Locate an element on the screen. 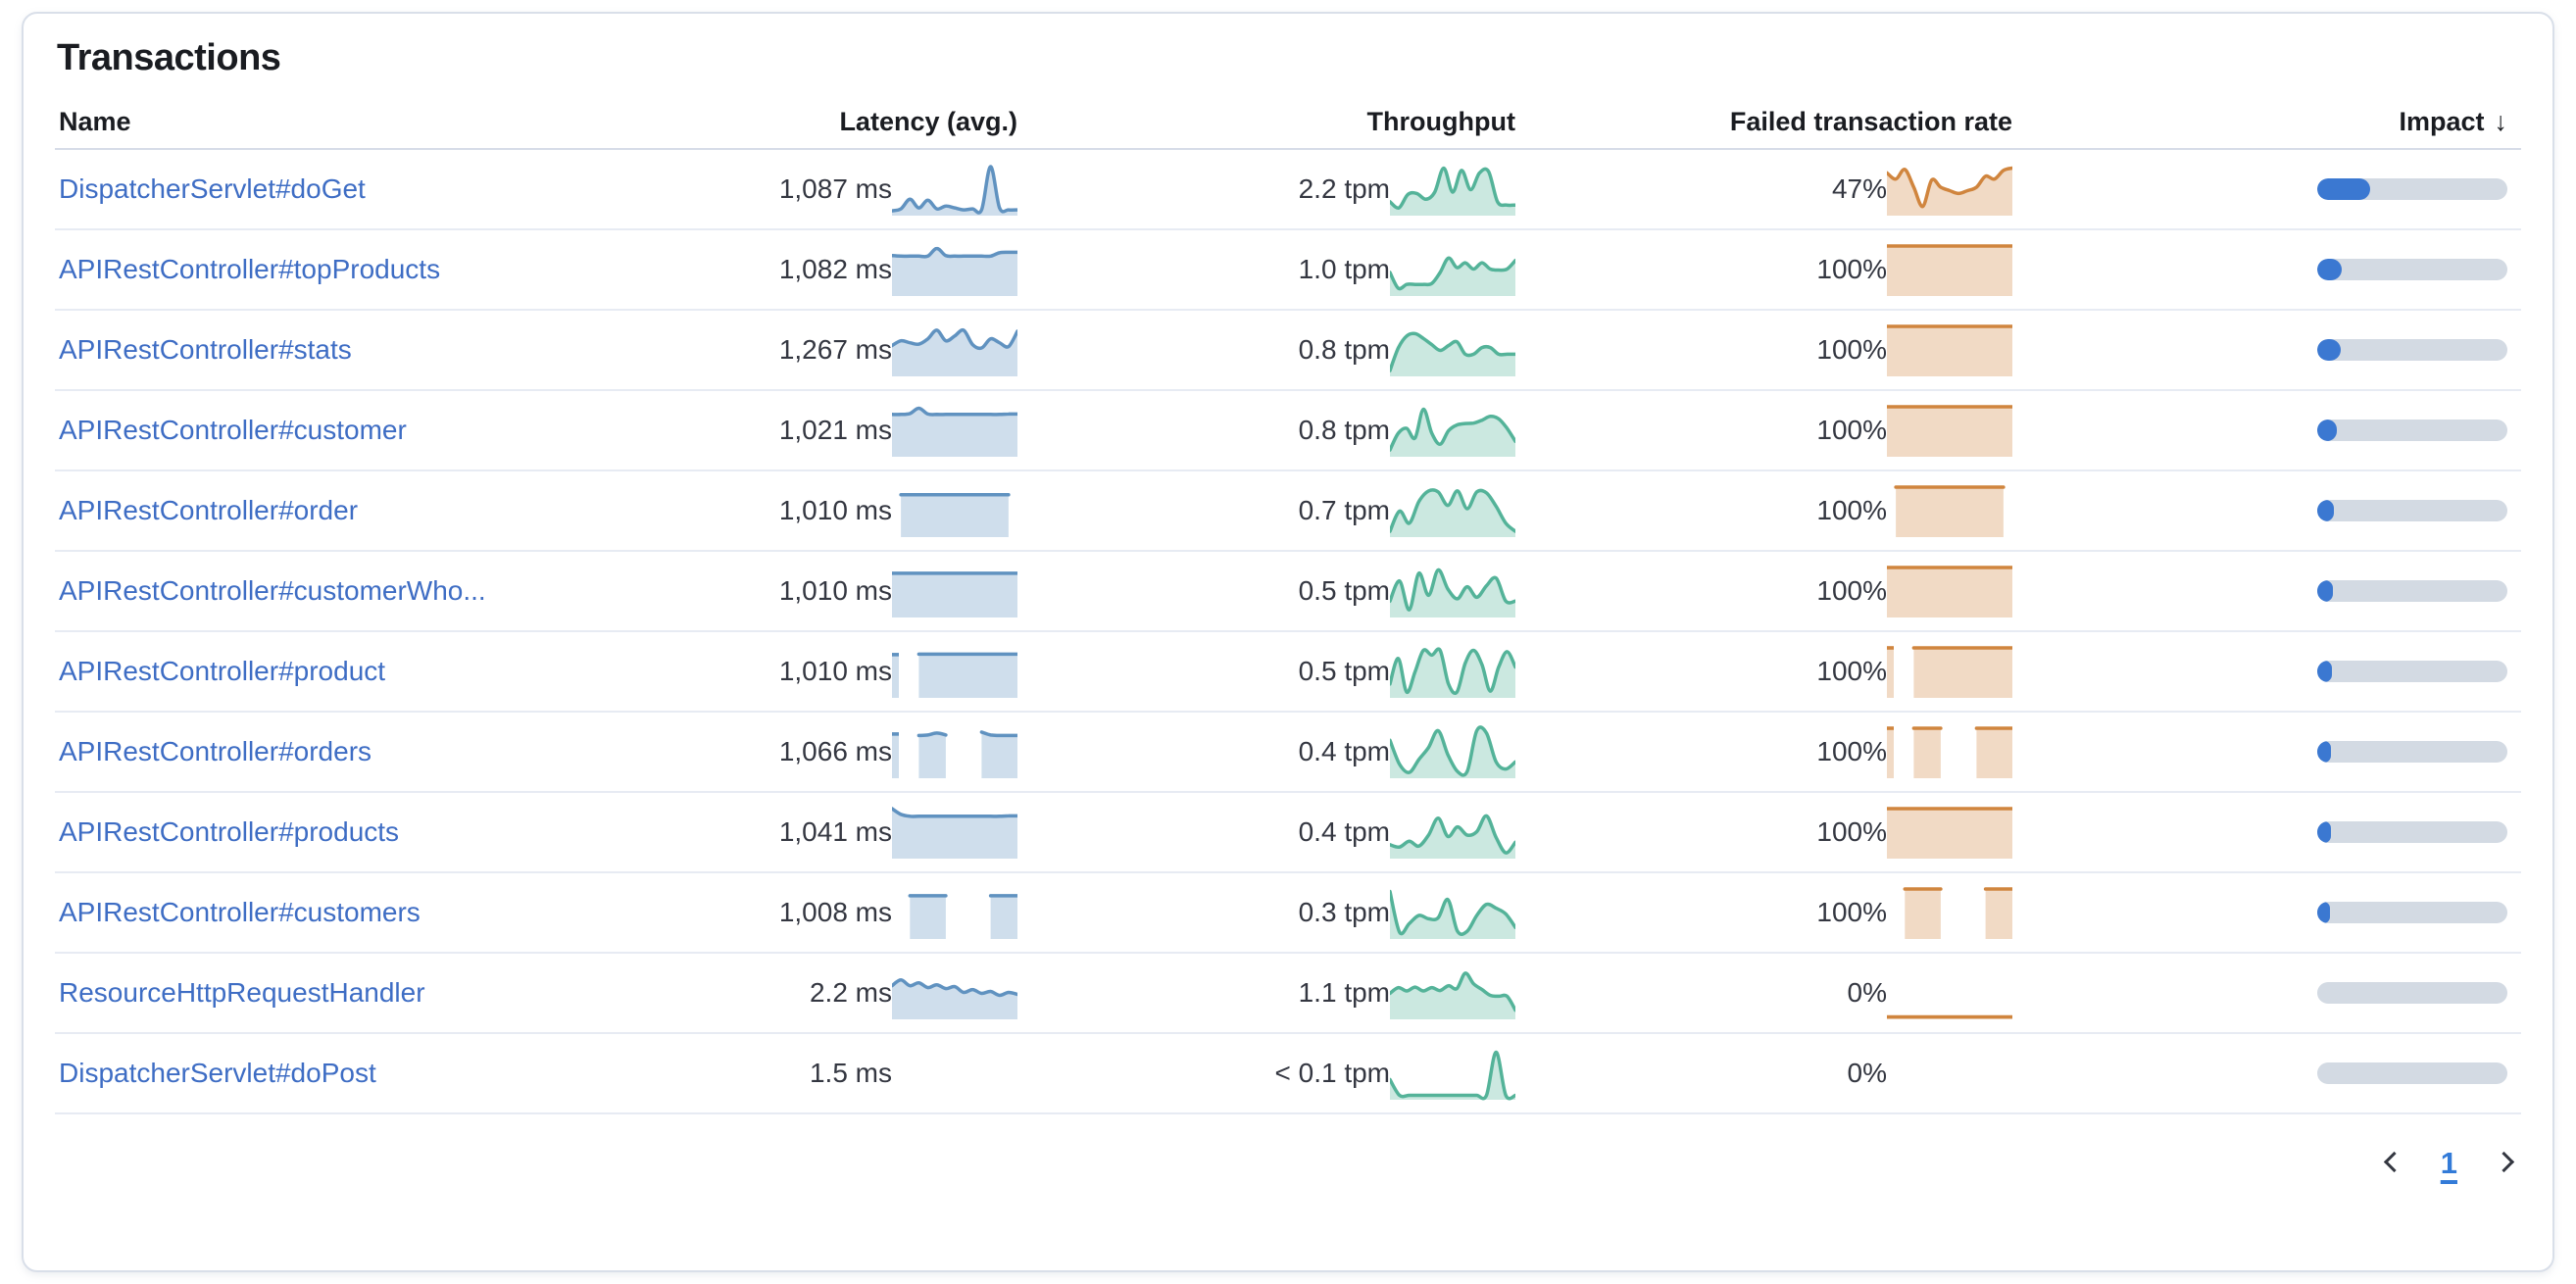  latency-value: 1,010 ms is located at coordinates (835, 510).